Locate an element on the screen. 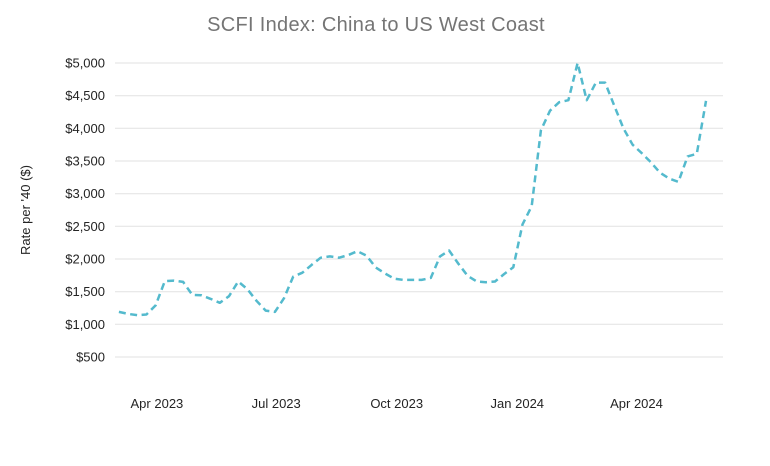 The height and width of the screenshot is (466, 770). chart-title: SCFI Index: China to US West Coast is located at coordinates (376, 25).